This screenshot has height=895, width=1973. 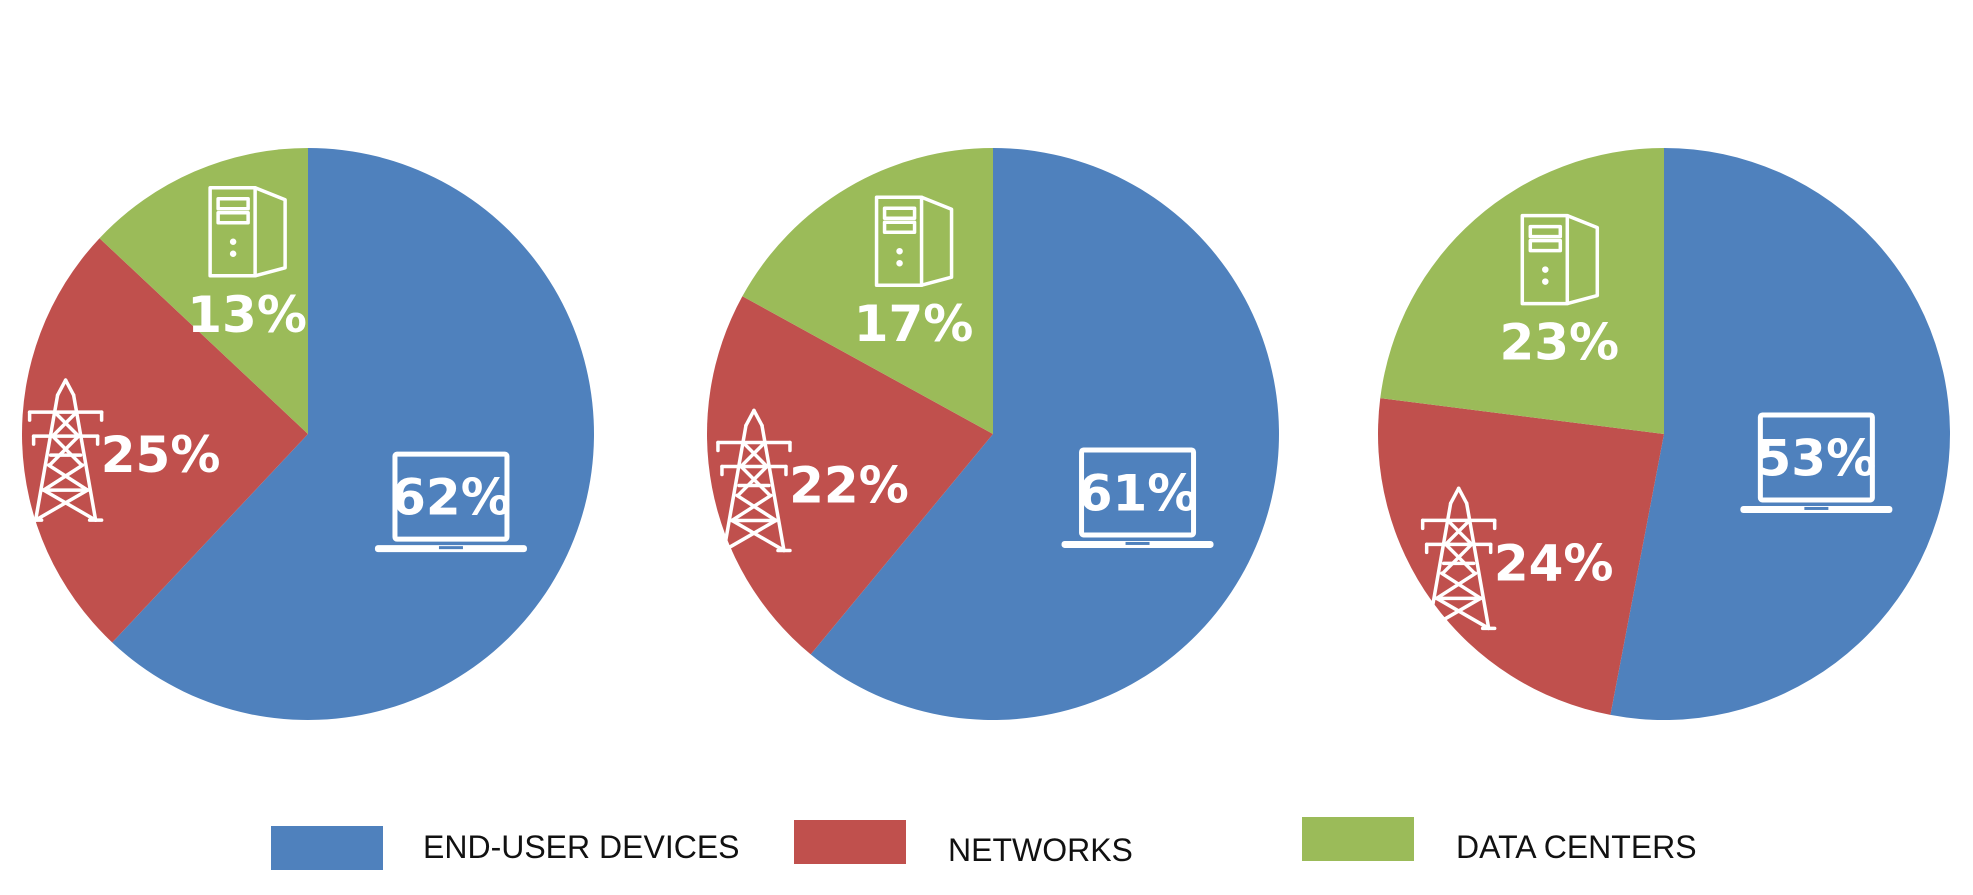 I want to click on legend-label-data-centers: DATA CENTERS, so click(x=1576, y=847).